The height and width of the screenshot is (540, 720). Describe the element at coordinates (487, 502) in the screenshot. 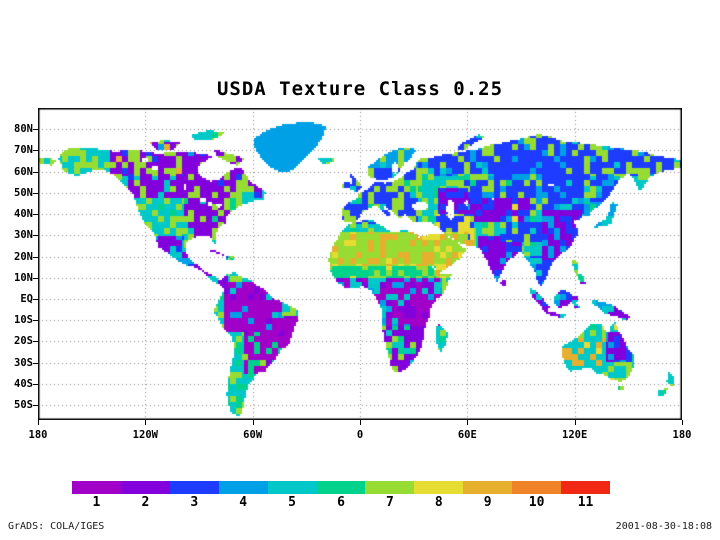

I see `colorbar-label: 9` at that location.